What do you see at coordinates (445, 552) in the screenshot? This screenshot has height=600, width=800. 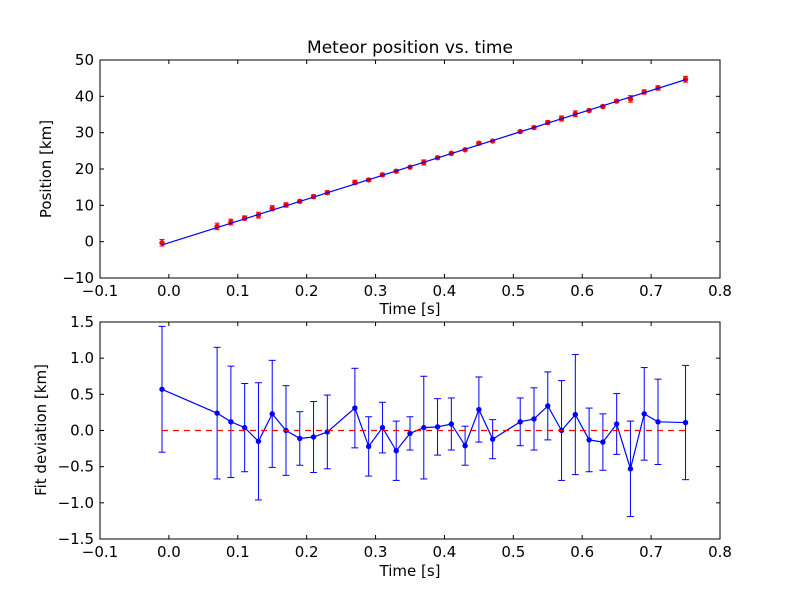 I see `deviation-x-tick-label: 0.4` at bounding box center [445, 552].